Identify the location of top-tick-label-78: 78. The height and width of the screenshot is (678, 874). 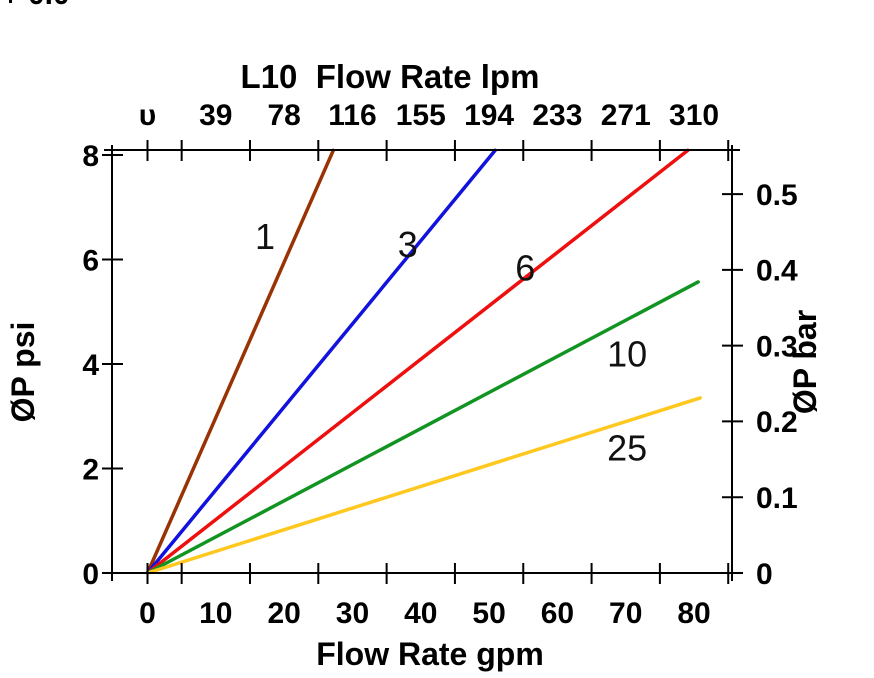
(283, 115).